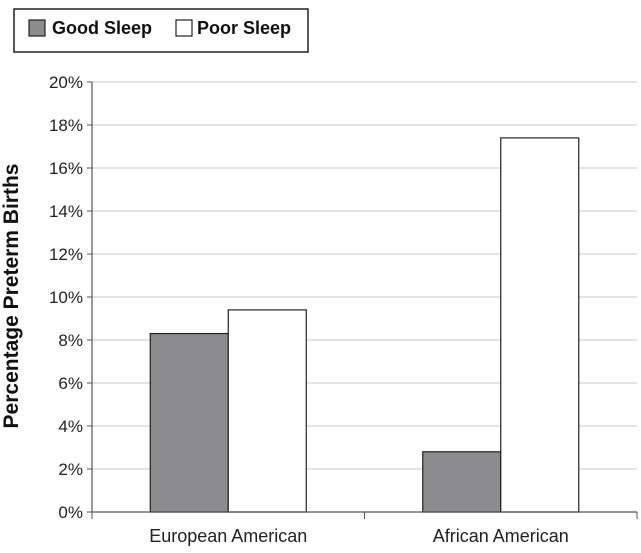  I want to click on y-tick-label: 0%, so click(70, 512).